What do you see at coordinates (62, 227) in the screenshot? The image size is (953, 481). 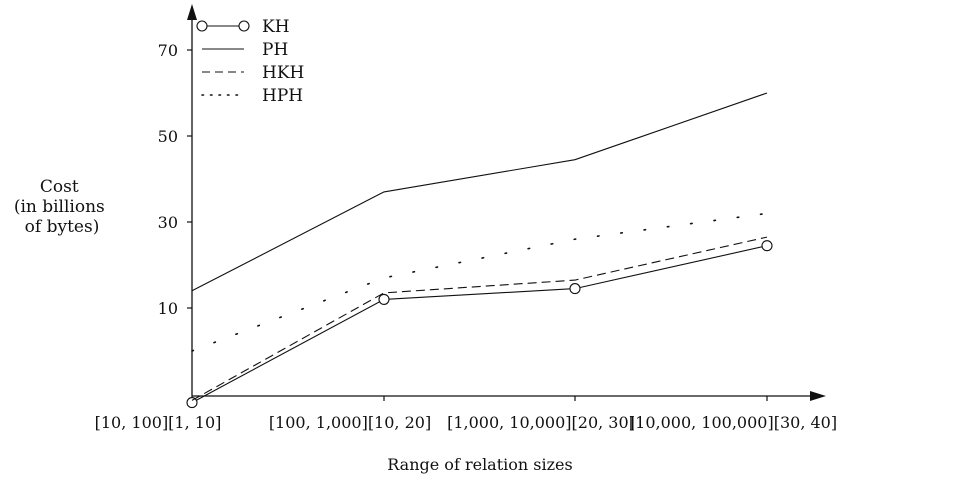 I see `y-axis-label-line-3: of bytes)` at bounding box center [62, 227].